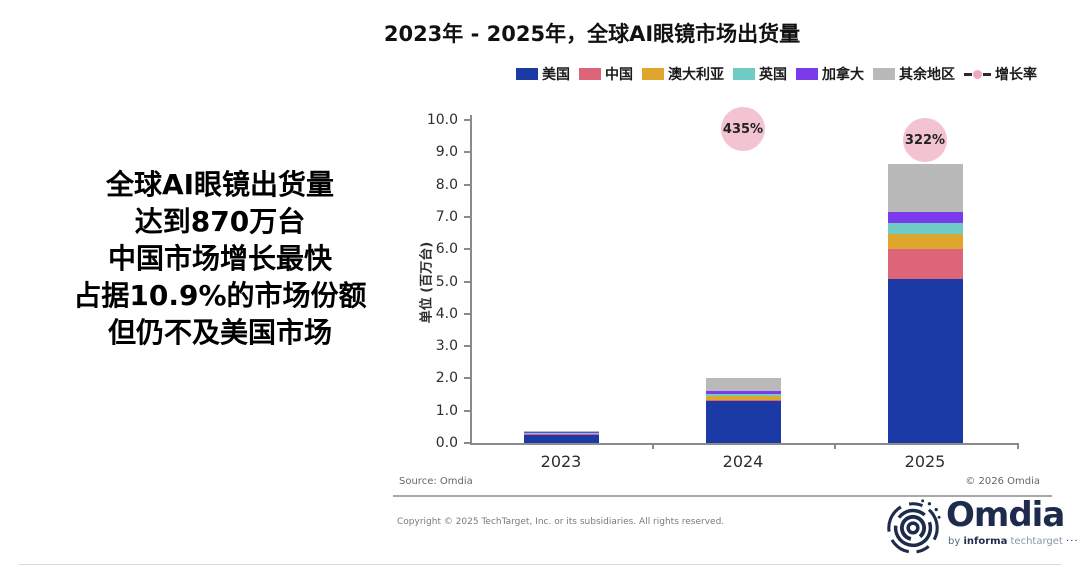  I want to click on tagline-by: by, so click(954, 541).